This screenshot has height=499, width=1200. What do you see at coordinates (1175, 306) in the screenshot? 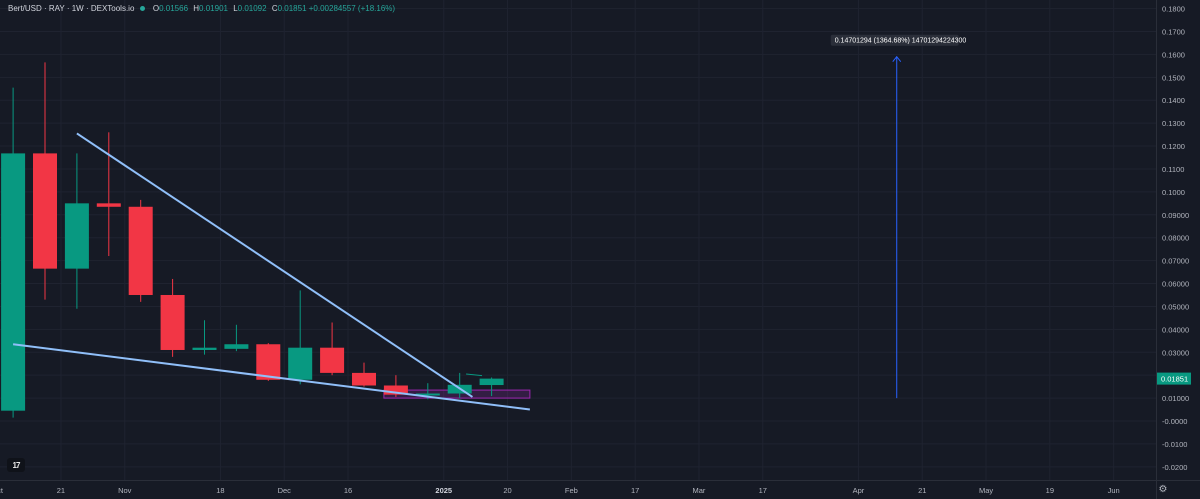
I see `price-tick-label: 0.05000` at bounding box center [1175, 306].